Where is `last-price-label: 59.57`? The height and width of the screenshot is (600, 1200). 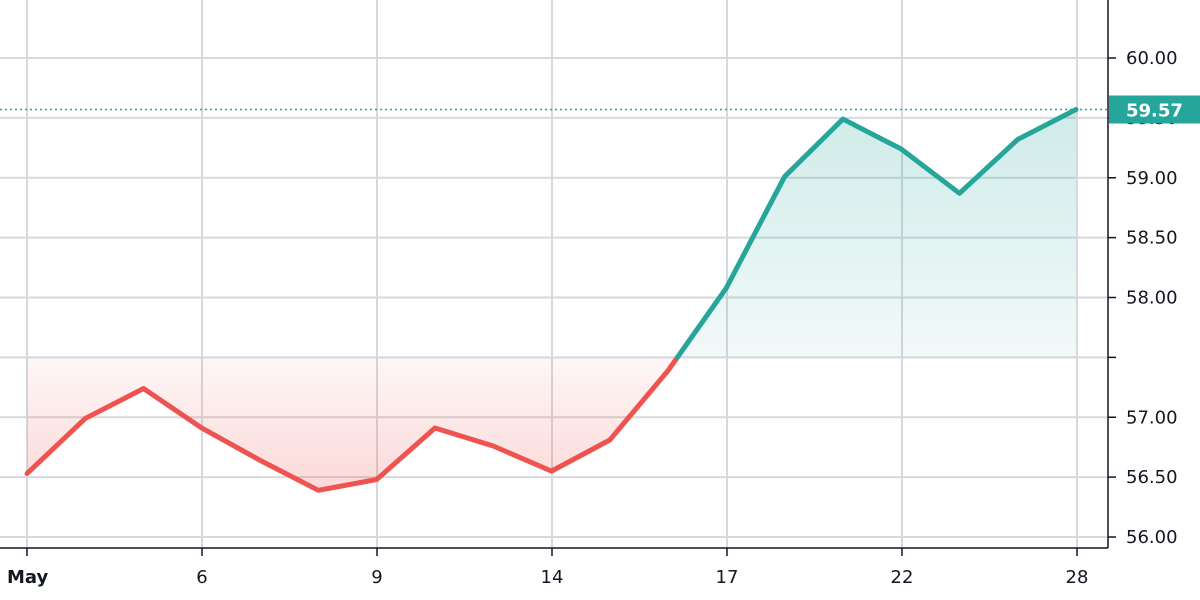 last-price-label: 59.57 is located at coordinates (1154, 110).